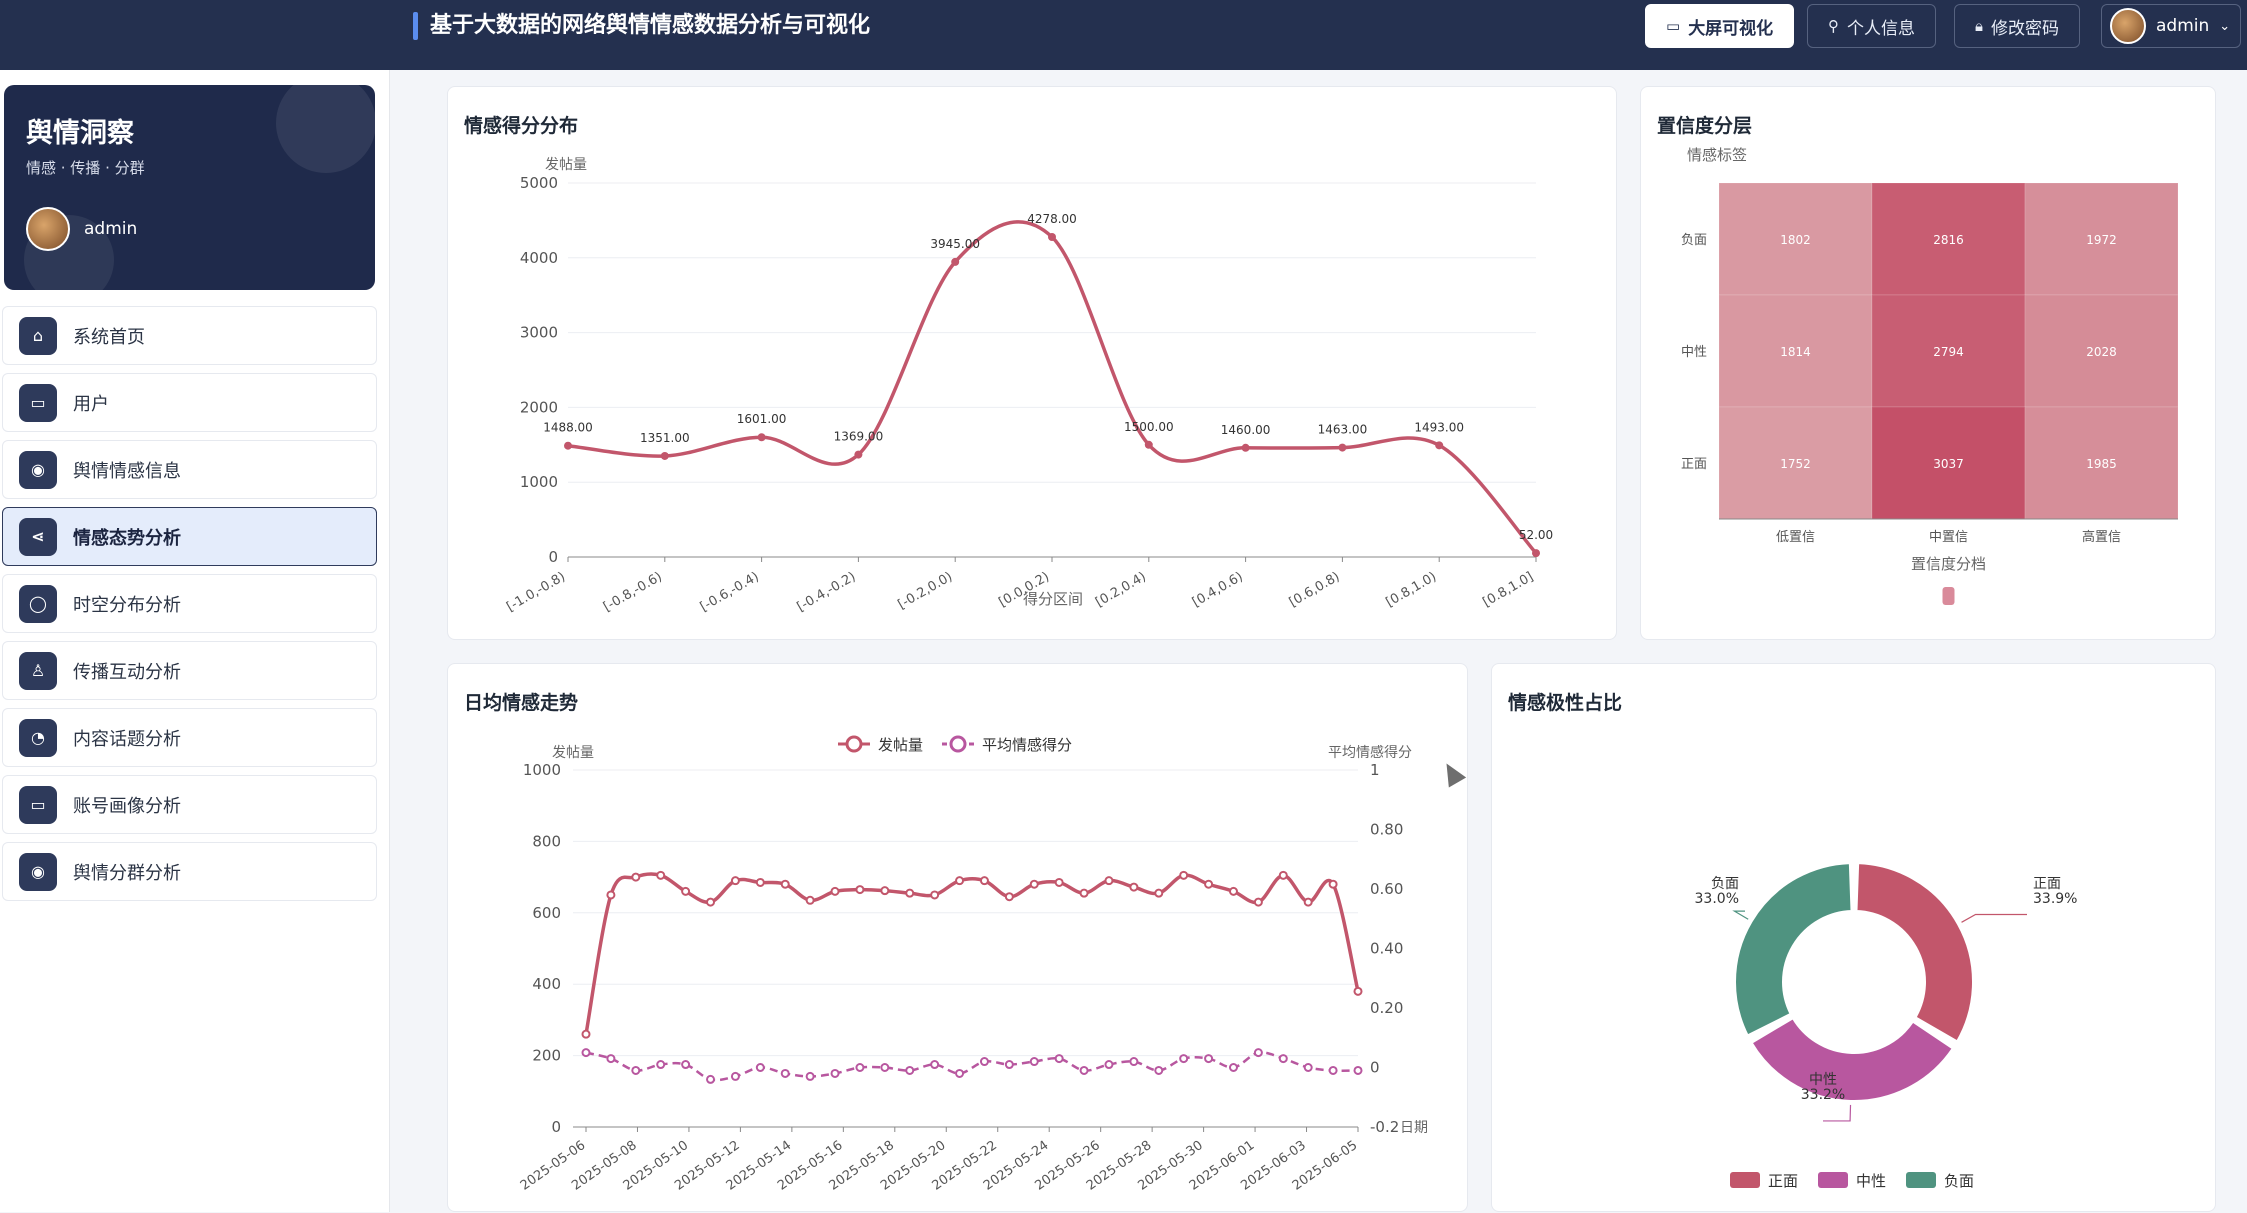 The height and width of the screenshot is (1213, 2247). I want to click on data-label: 1369.00, so click(859, 437).